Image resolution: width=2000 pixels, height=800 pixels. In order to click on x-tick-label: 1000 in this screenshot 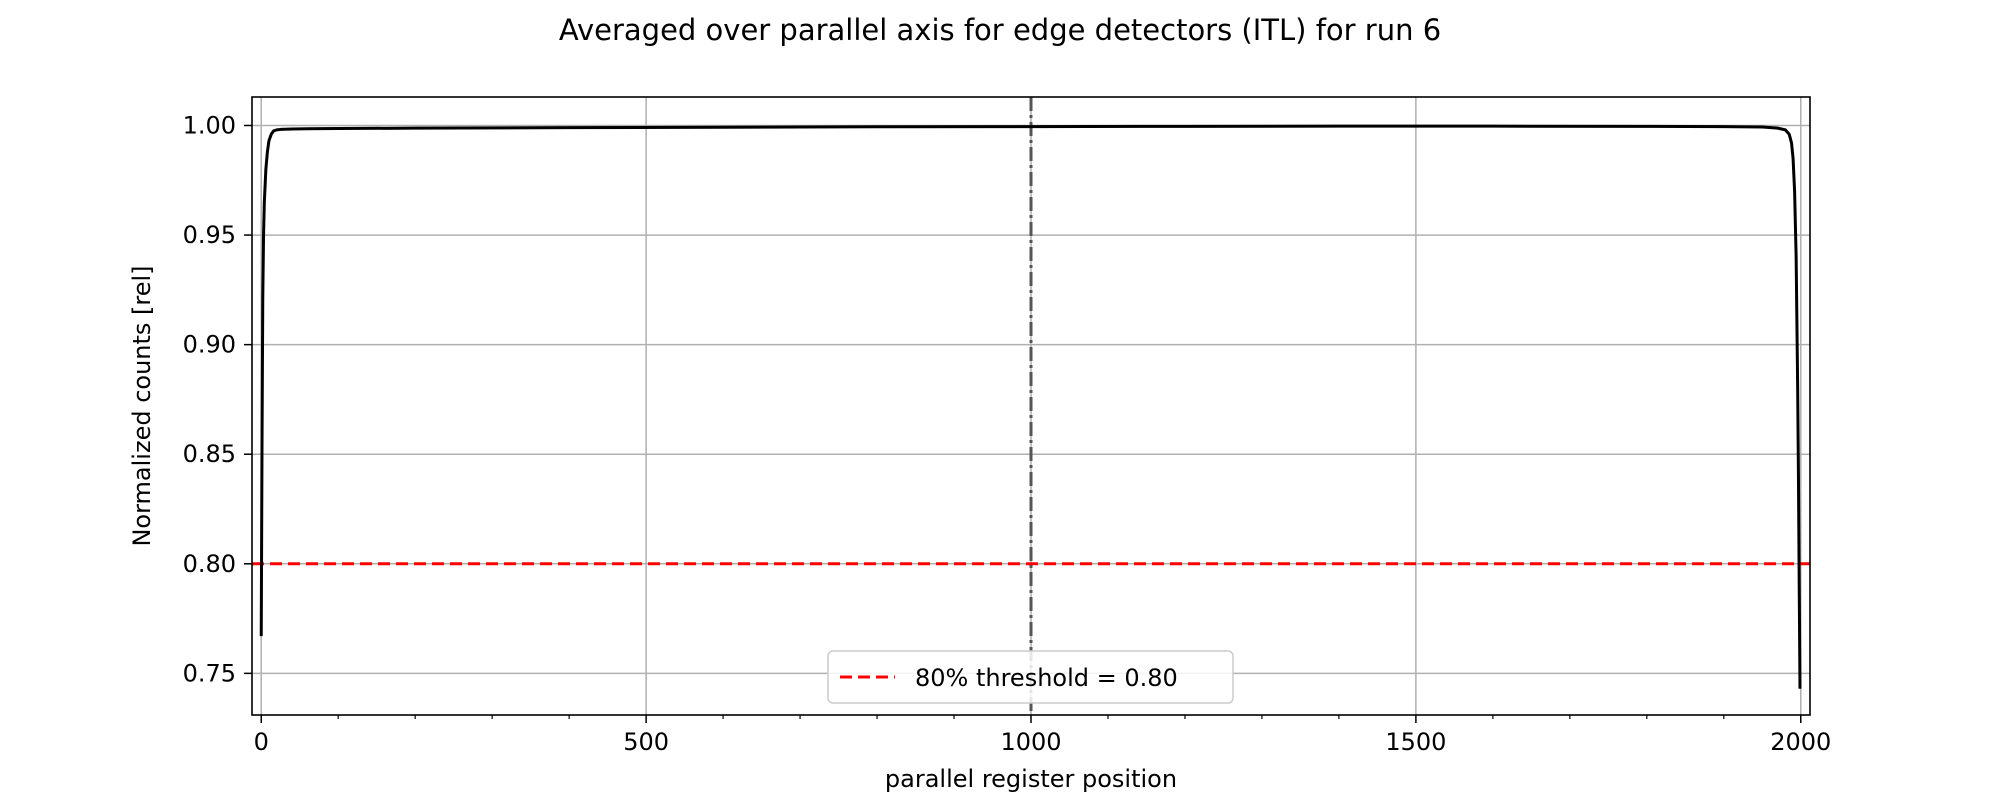, I will do `click(1030, 742)`.